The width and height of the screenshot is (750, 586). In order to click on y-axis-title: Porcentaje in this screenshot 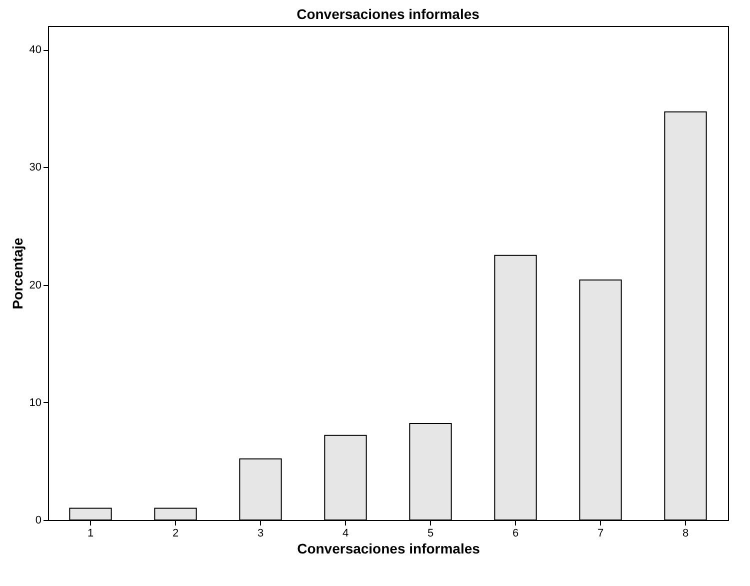, I will do `click(17, 273)`.